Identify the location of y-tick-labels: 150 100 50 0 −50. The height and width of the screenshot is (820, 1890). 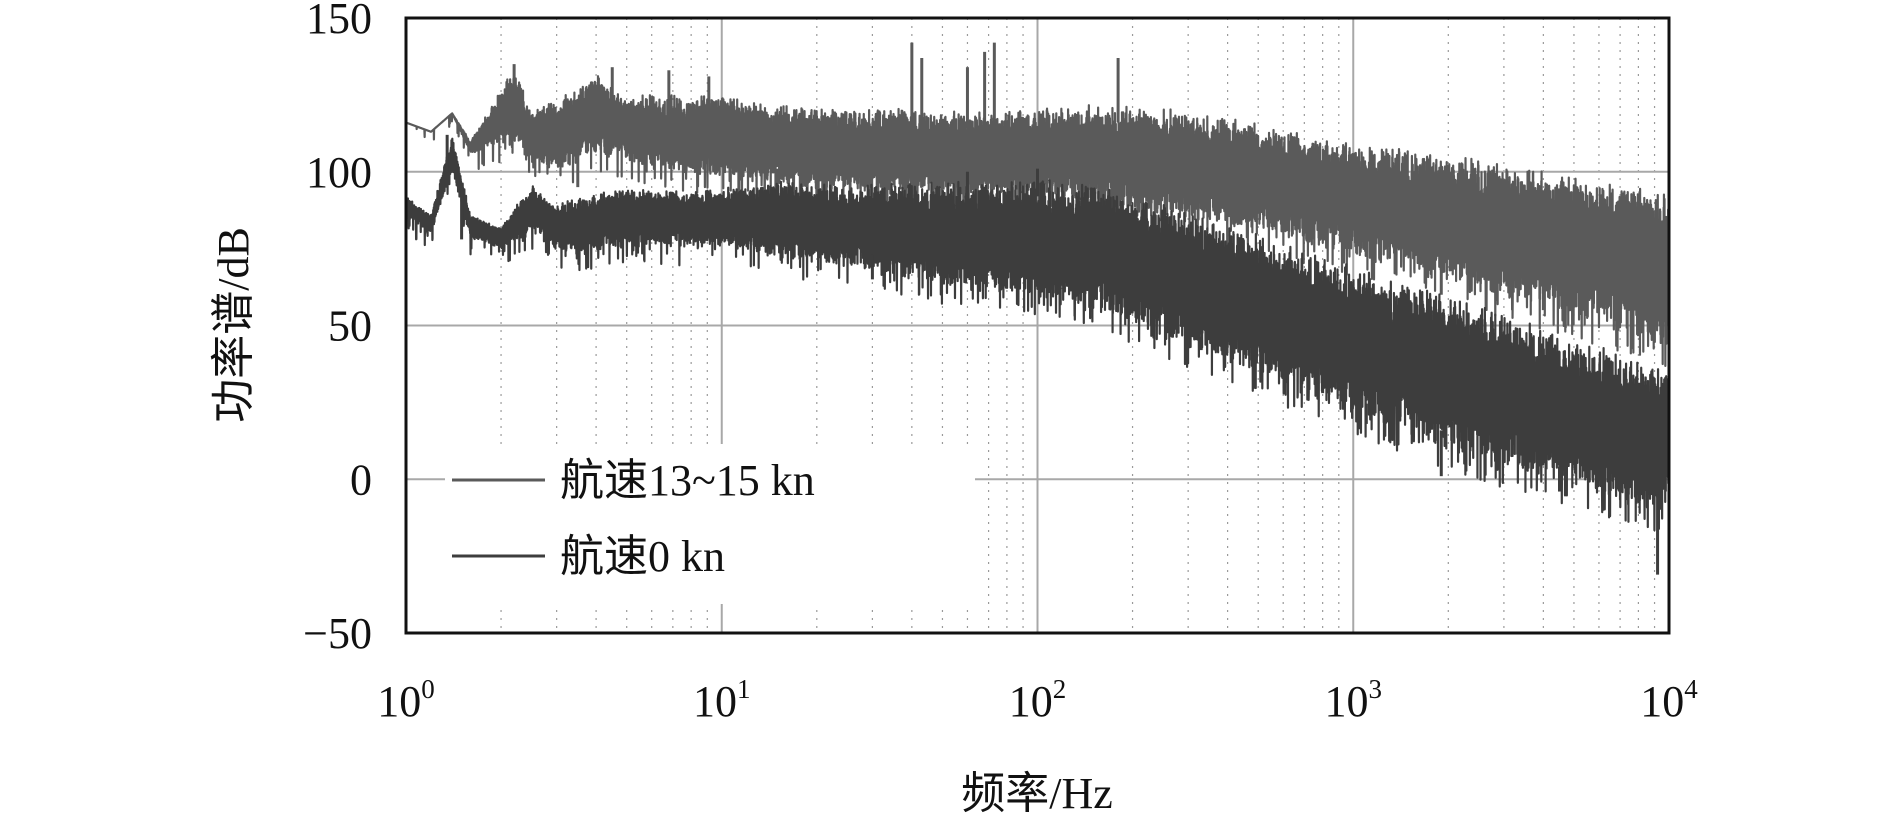
(337, 329).